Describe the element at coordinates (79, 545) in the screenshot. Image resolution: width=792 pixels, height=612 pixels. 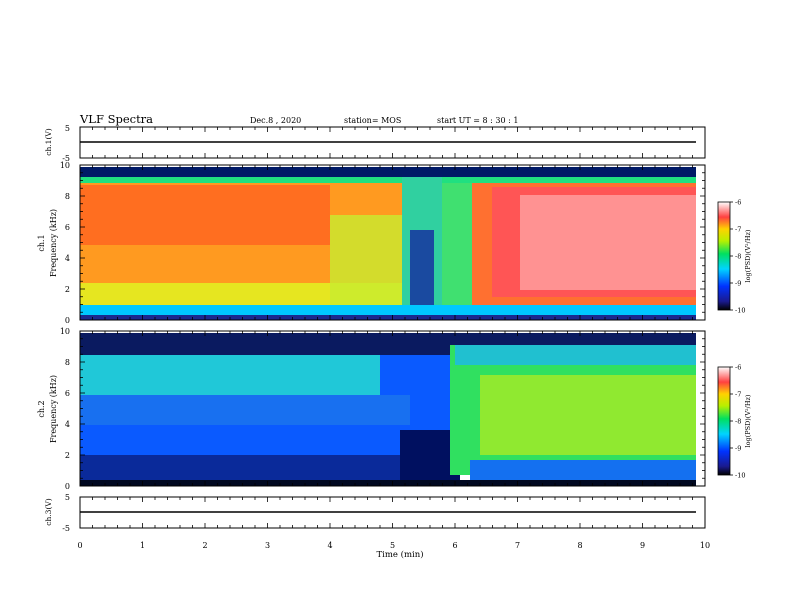
I see `x-tick-label: 0` at that location.